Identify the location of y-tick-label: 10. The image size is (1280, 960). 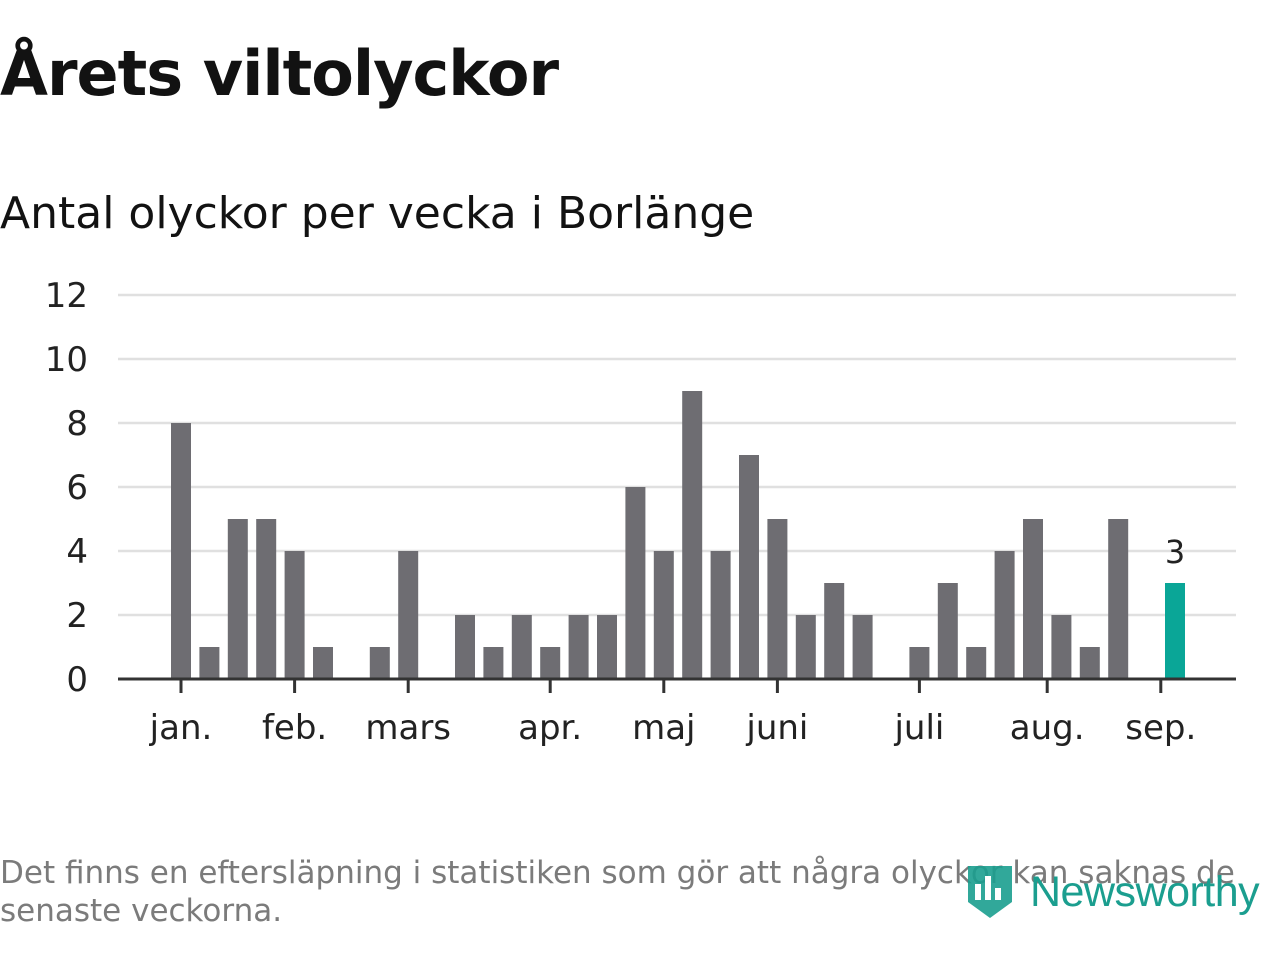
(66, 360).